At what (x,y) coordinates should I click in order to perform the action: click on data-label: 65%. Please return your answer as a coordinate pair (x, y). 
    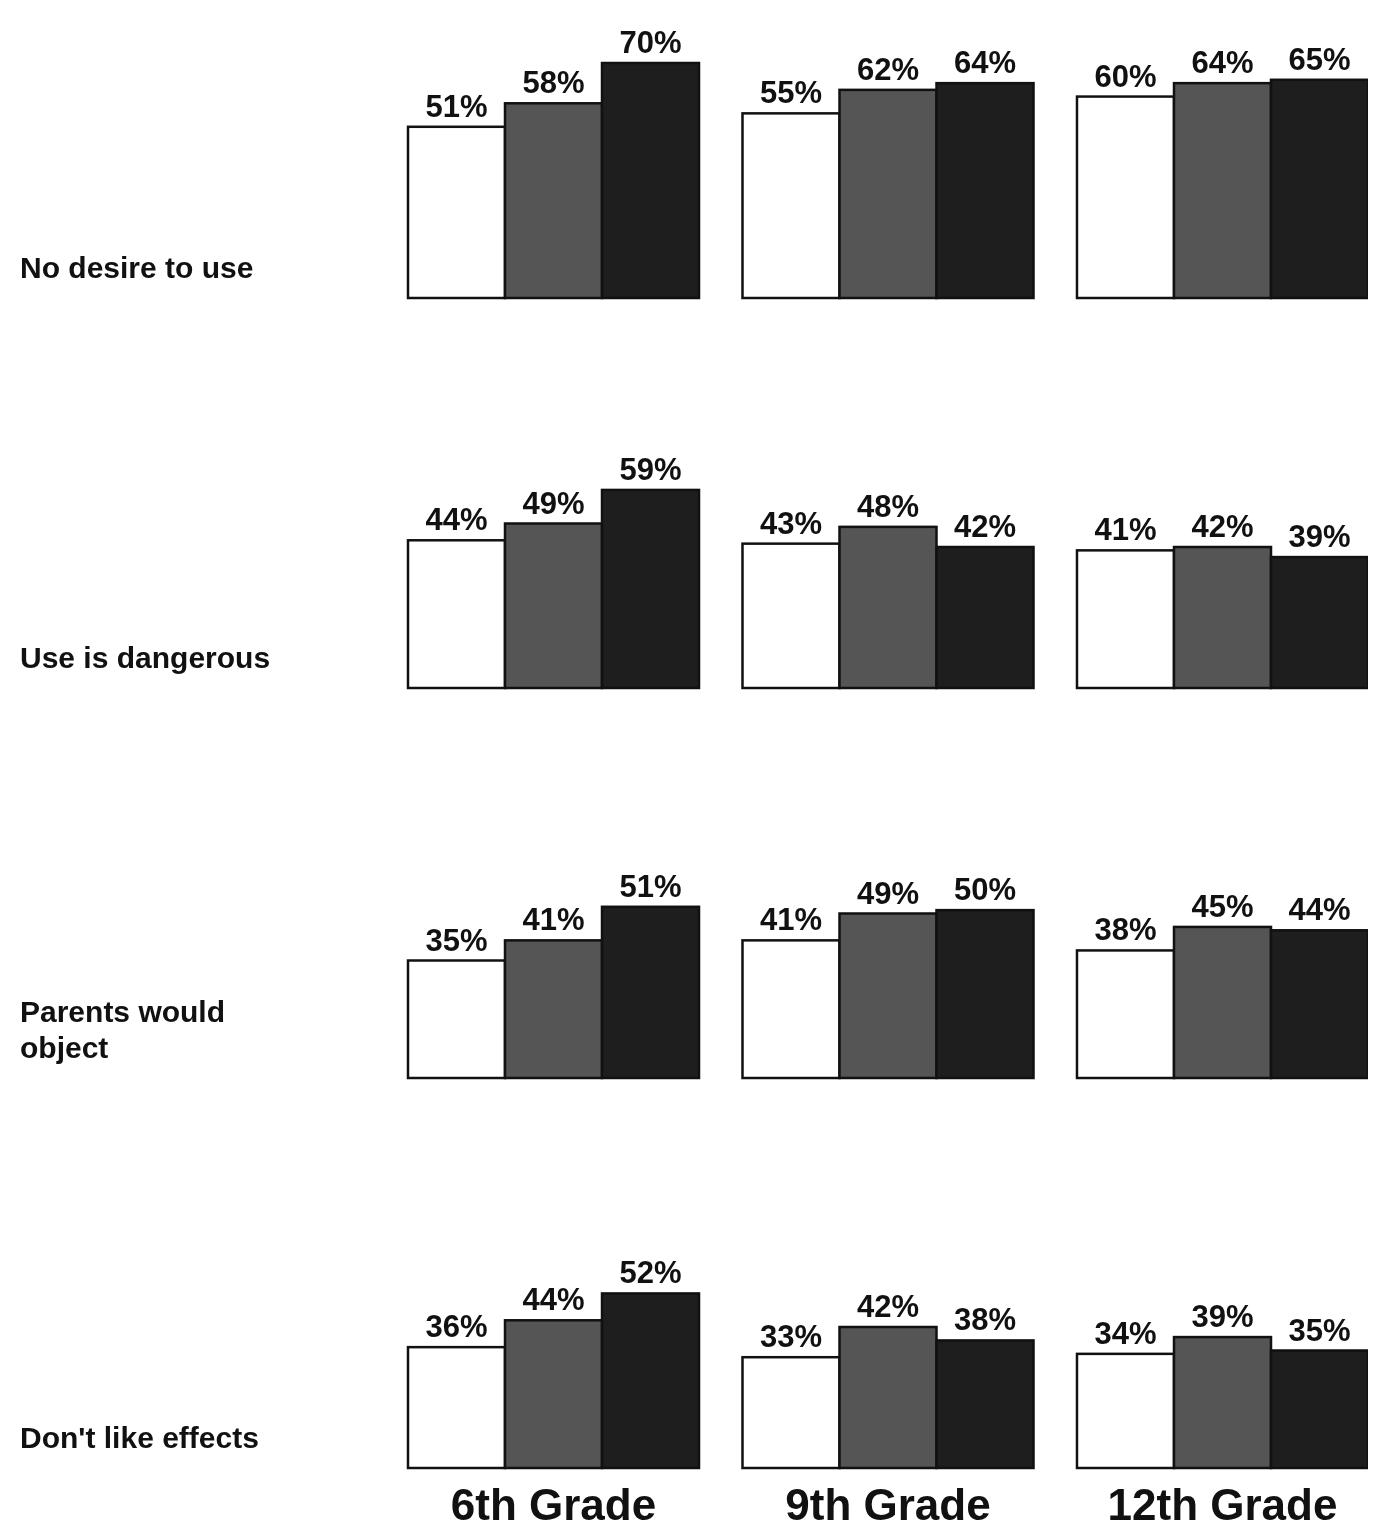
    Looking at the image, I should click on (1319, 59).